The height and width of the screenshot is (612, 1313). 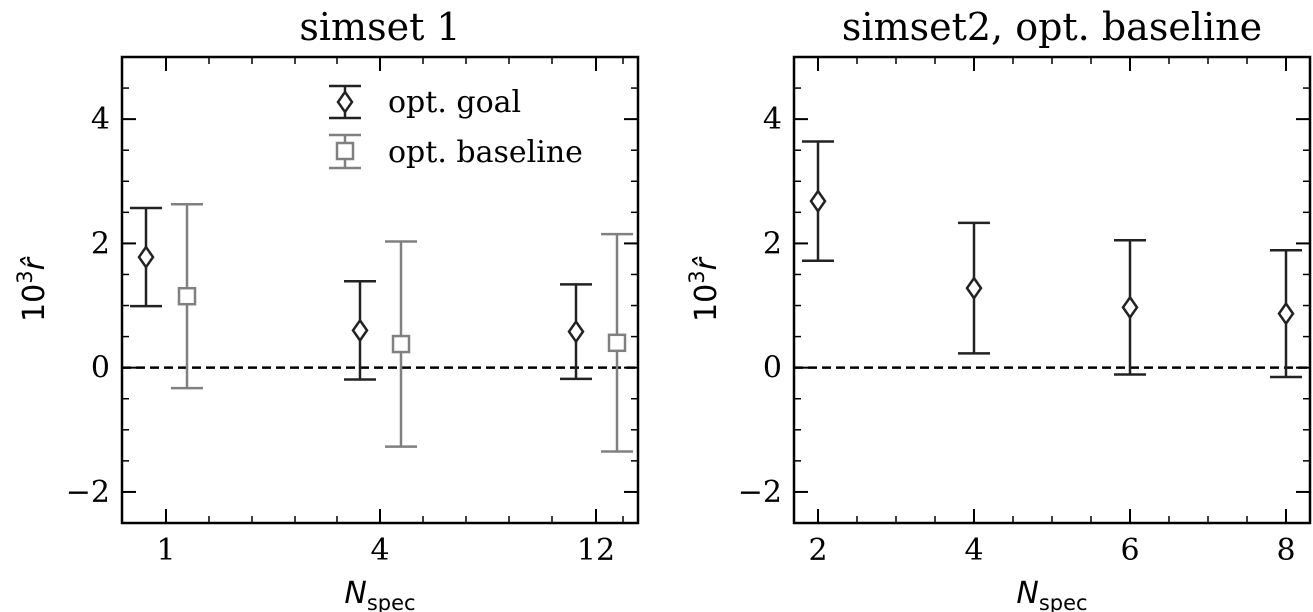 What do you see at coordinates (1285, 550) in the screenshot?
I see `x-tick-label: 8` at bounding box center [1285, 550].